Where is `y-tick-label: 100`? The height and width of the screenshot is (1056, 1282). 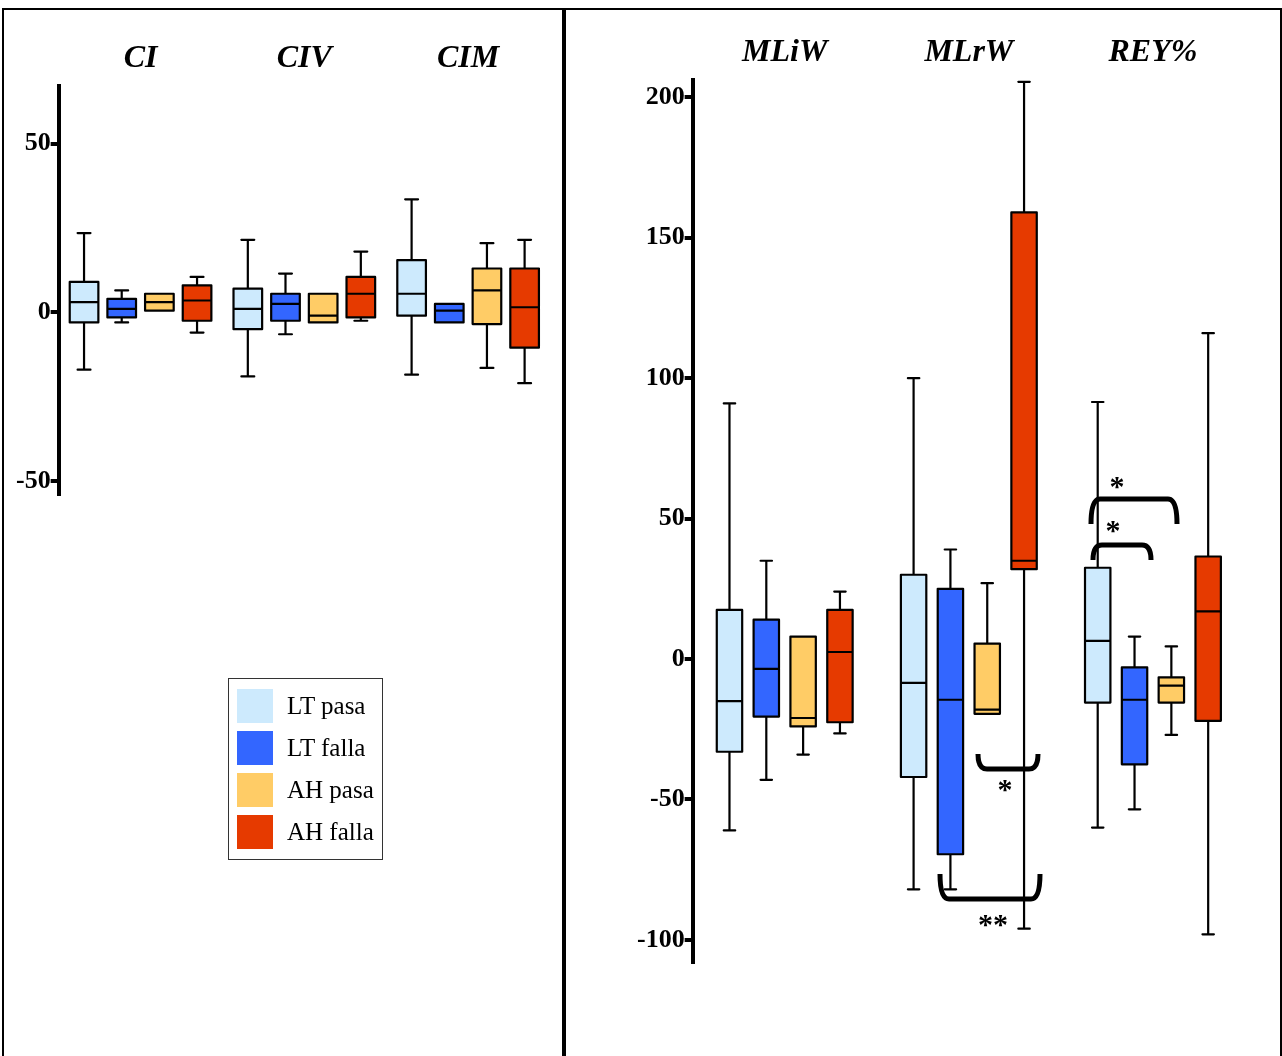
y-tick-label: 100 is located at coordinates (665, 376).